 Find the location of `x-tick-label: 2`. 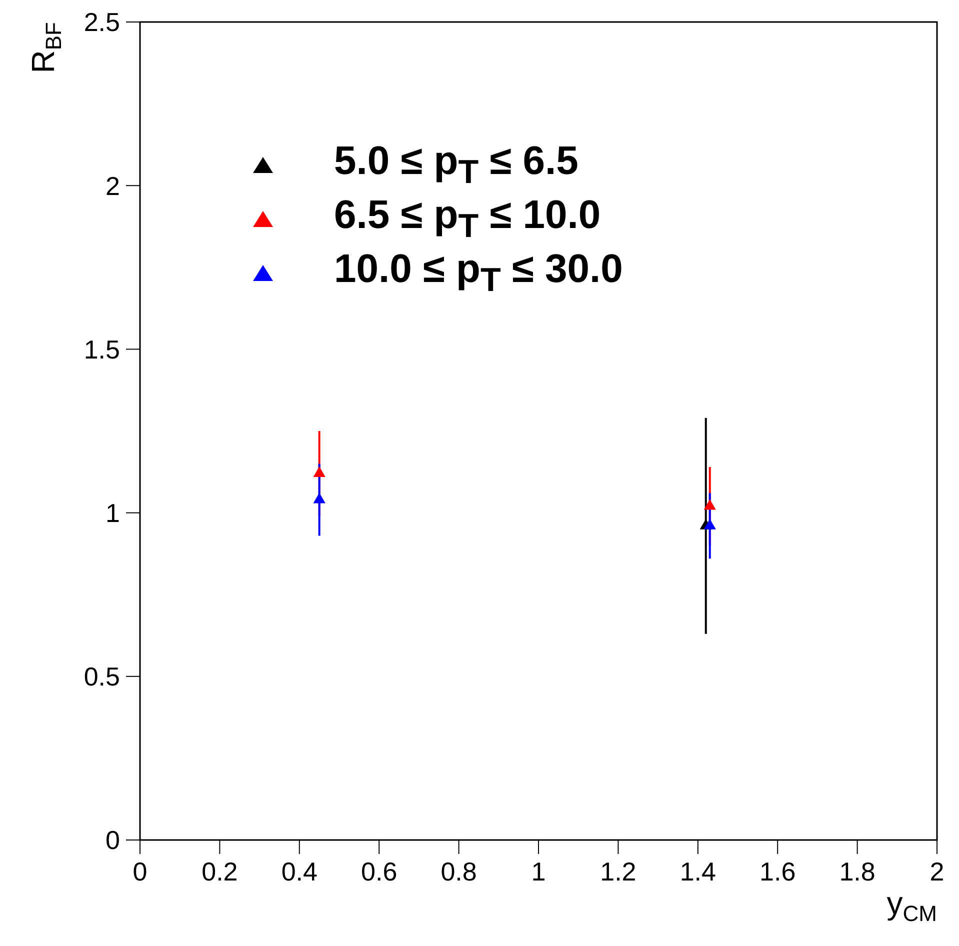

x-tick-label: 2 is located at coordinates (937, 871).